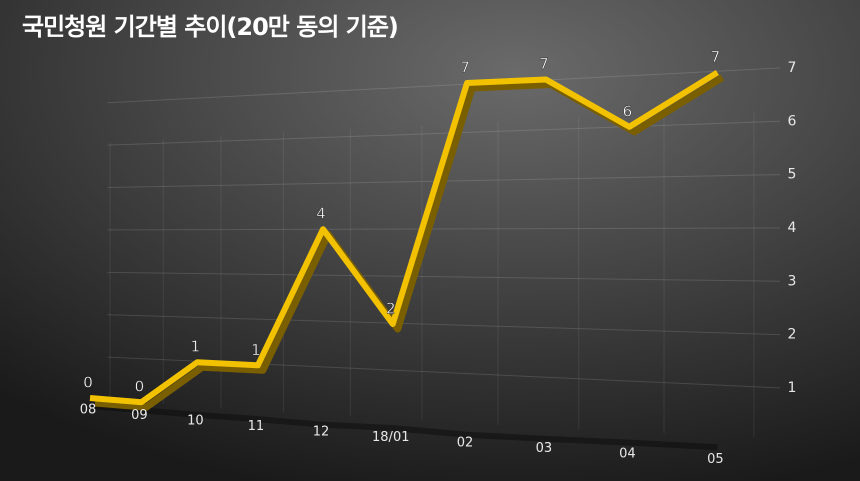 This screenshot has height=481, width=860. What do you see at coordinates (195, 421) in the screenshot?
I see `x-tick-label: 10` at bounding box center [195, 421].